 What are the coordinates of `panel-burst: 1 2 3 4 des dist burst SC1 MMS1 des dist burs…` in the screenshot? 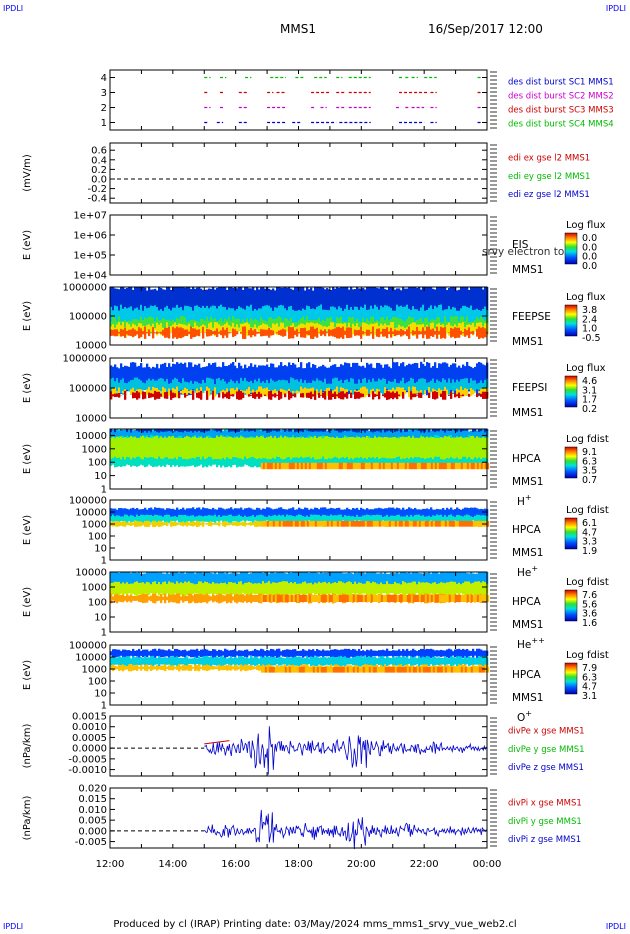 It's located at (357, 100).